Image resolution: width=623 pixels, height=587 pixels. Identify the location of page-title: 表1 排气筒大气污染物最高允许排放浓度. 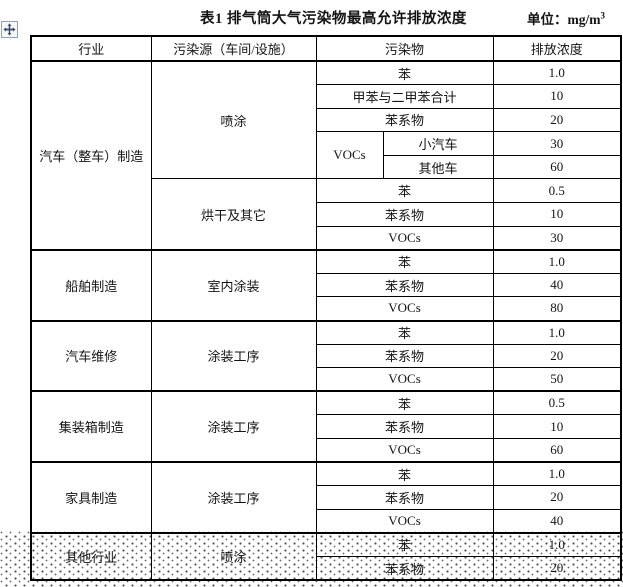
(333, 19).